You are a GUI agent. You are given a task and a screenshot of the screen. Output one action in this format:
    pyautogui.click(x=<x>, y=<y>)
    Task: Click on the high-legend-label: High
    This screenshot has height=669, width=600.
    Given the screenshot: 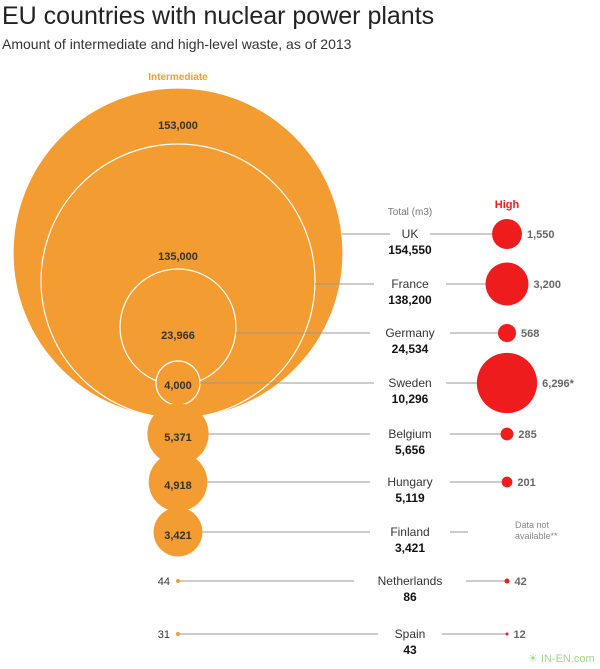 What is the action you would take?
    pyautogui.click(x=507, y=205)
    